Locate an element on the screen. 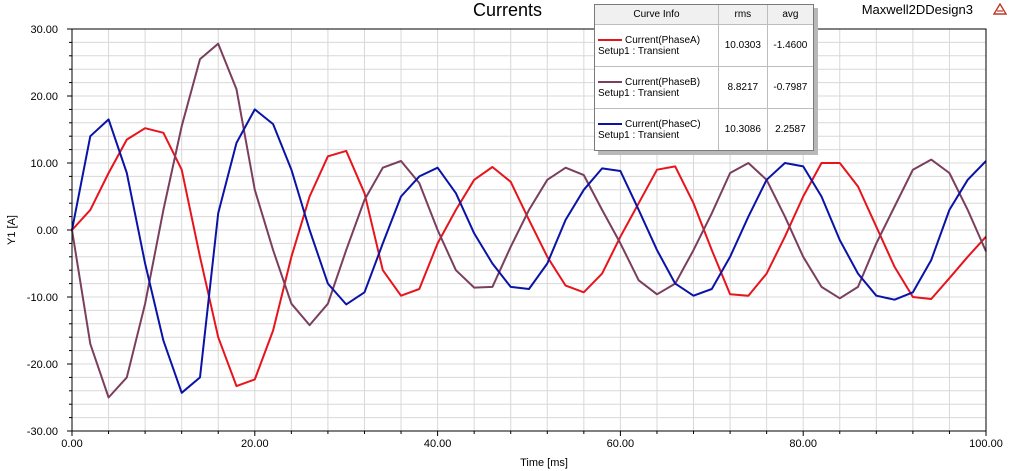  y-tick-label: -10.00 is located at coordinates (42, 298).